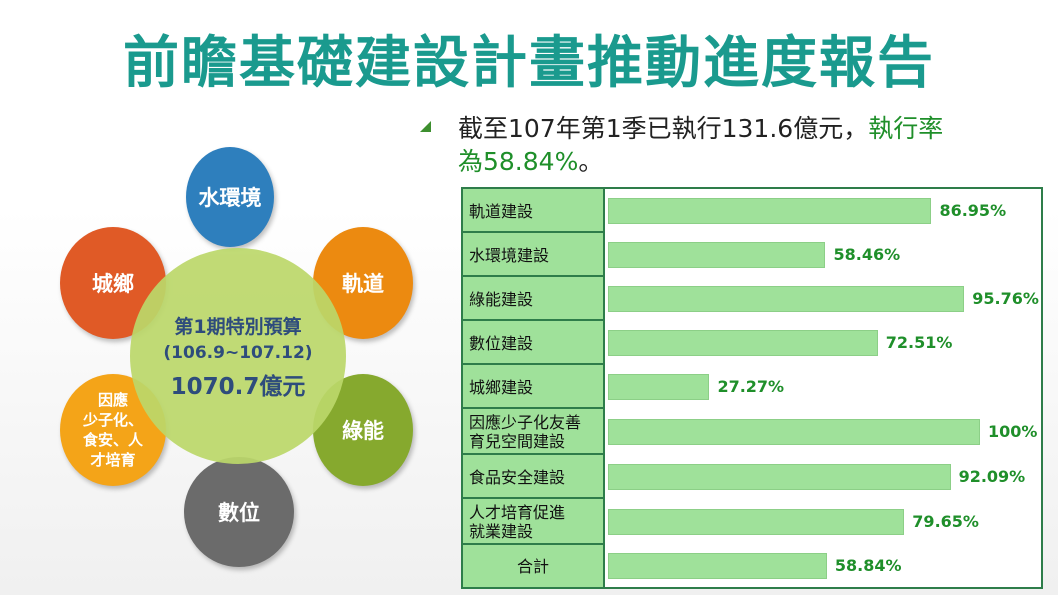 The height and width of the screenshot is (595, 1058). I want to click on node-digital: 數位, so click(239, 512).